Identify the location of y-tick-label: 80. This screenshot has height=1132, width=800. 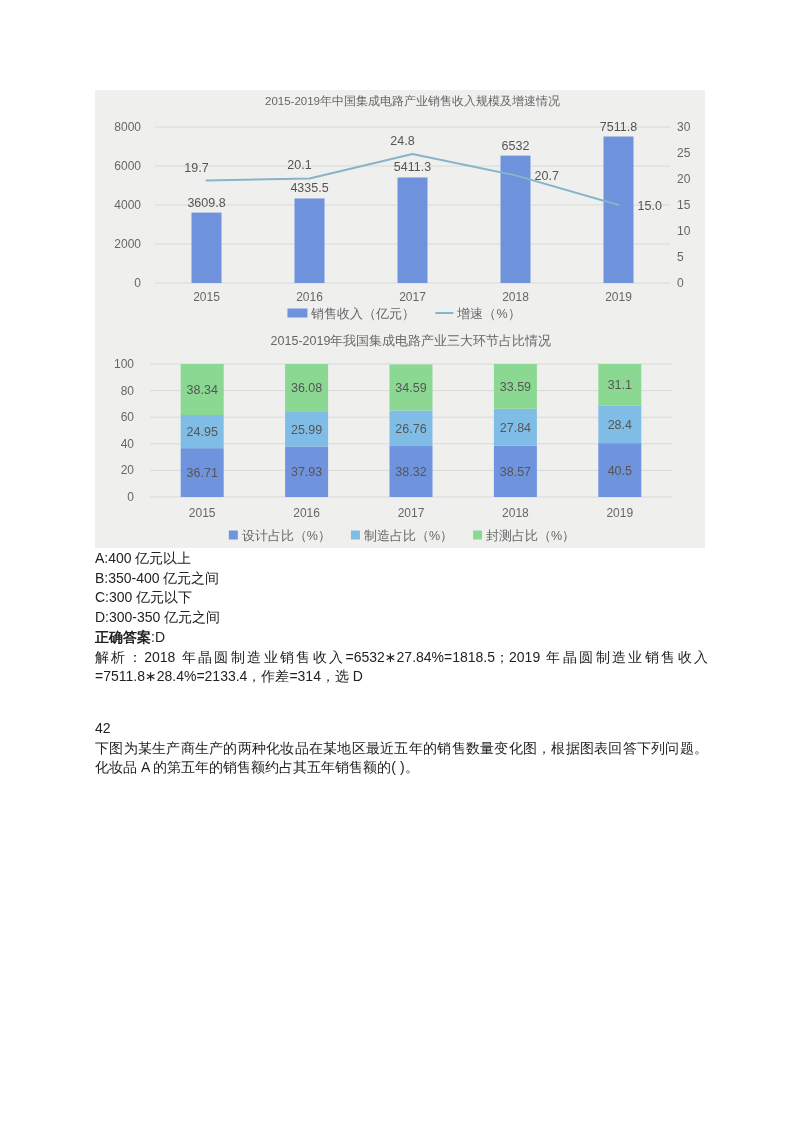
(127, 390).